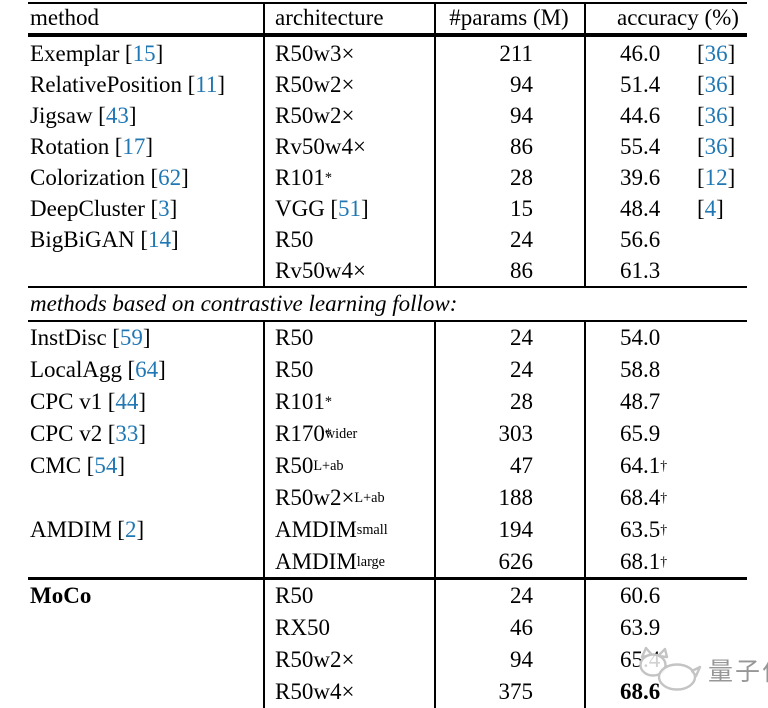 The image size is (768, 708). Describe the element at coordinates (677, 115) in the screenshot. I see `accuracy-cell: 44.6 [36]` at that location.